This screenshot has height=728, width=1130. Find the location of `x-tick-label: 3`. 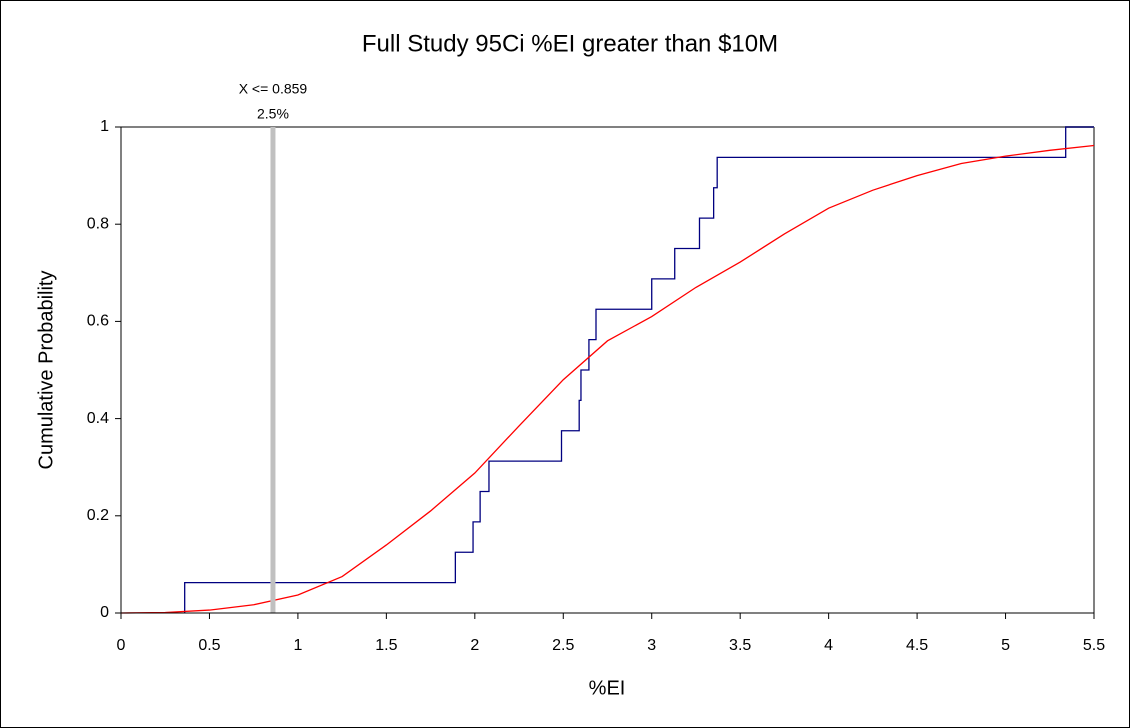

x-tick-label: 3 is located at coordinates (651, 645).